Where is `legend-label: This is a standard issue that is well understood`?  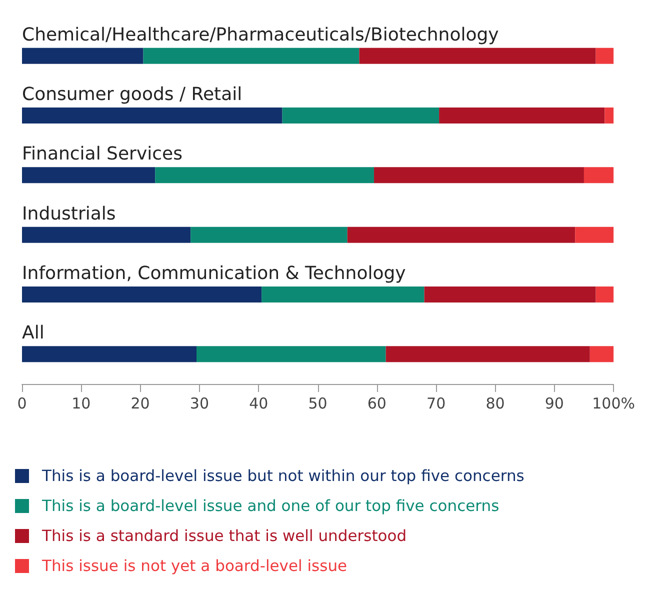
legend-label: This is a standard issue that is well understood is located at coordinates (224, 536).